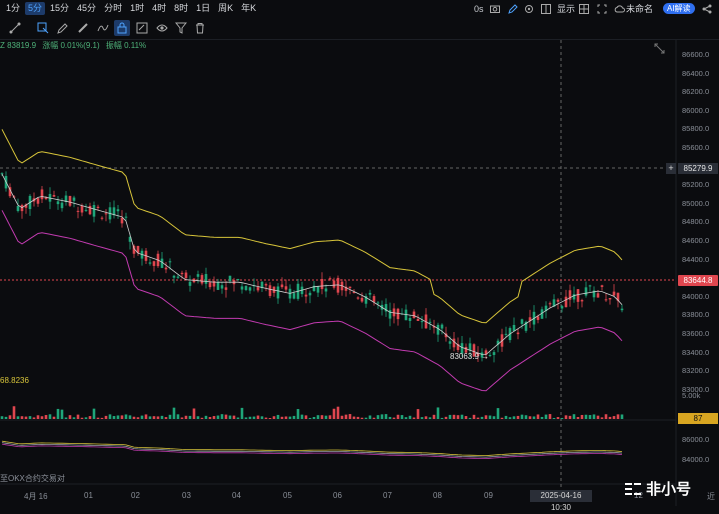  What do you see at coordinates (32, 478) in the screenshot?
I see `exchange-label: 至OKX合约交易对` at bounding box center [32, 478].